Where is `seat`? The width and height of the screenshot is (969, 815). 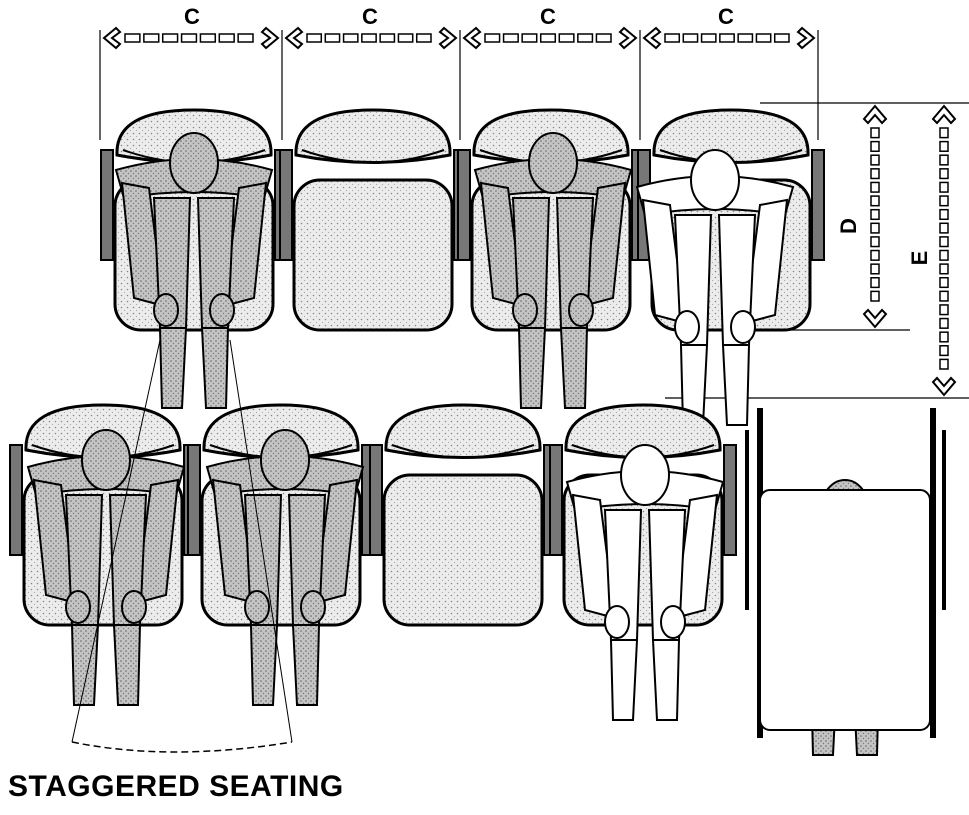
seat is located at coordinates (373, 220).